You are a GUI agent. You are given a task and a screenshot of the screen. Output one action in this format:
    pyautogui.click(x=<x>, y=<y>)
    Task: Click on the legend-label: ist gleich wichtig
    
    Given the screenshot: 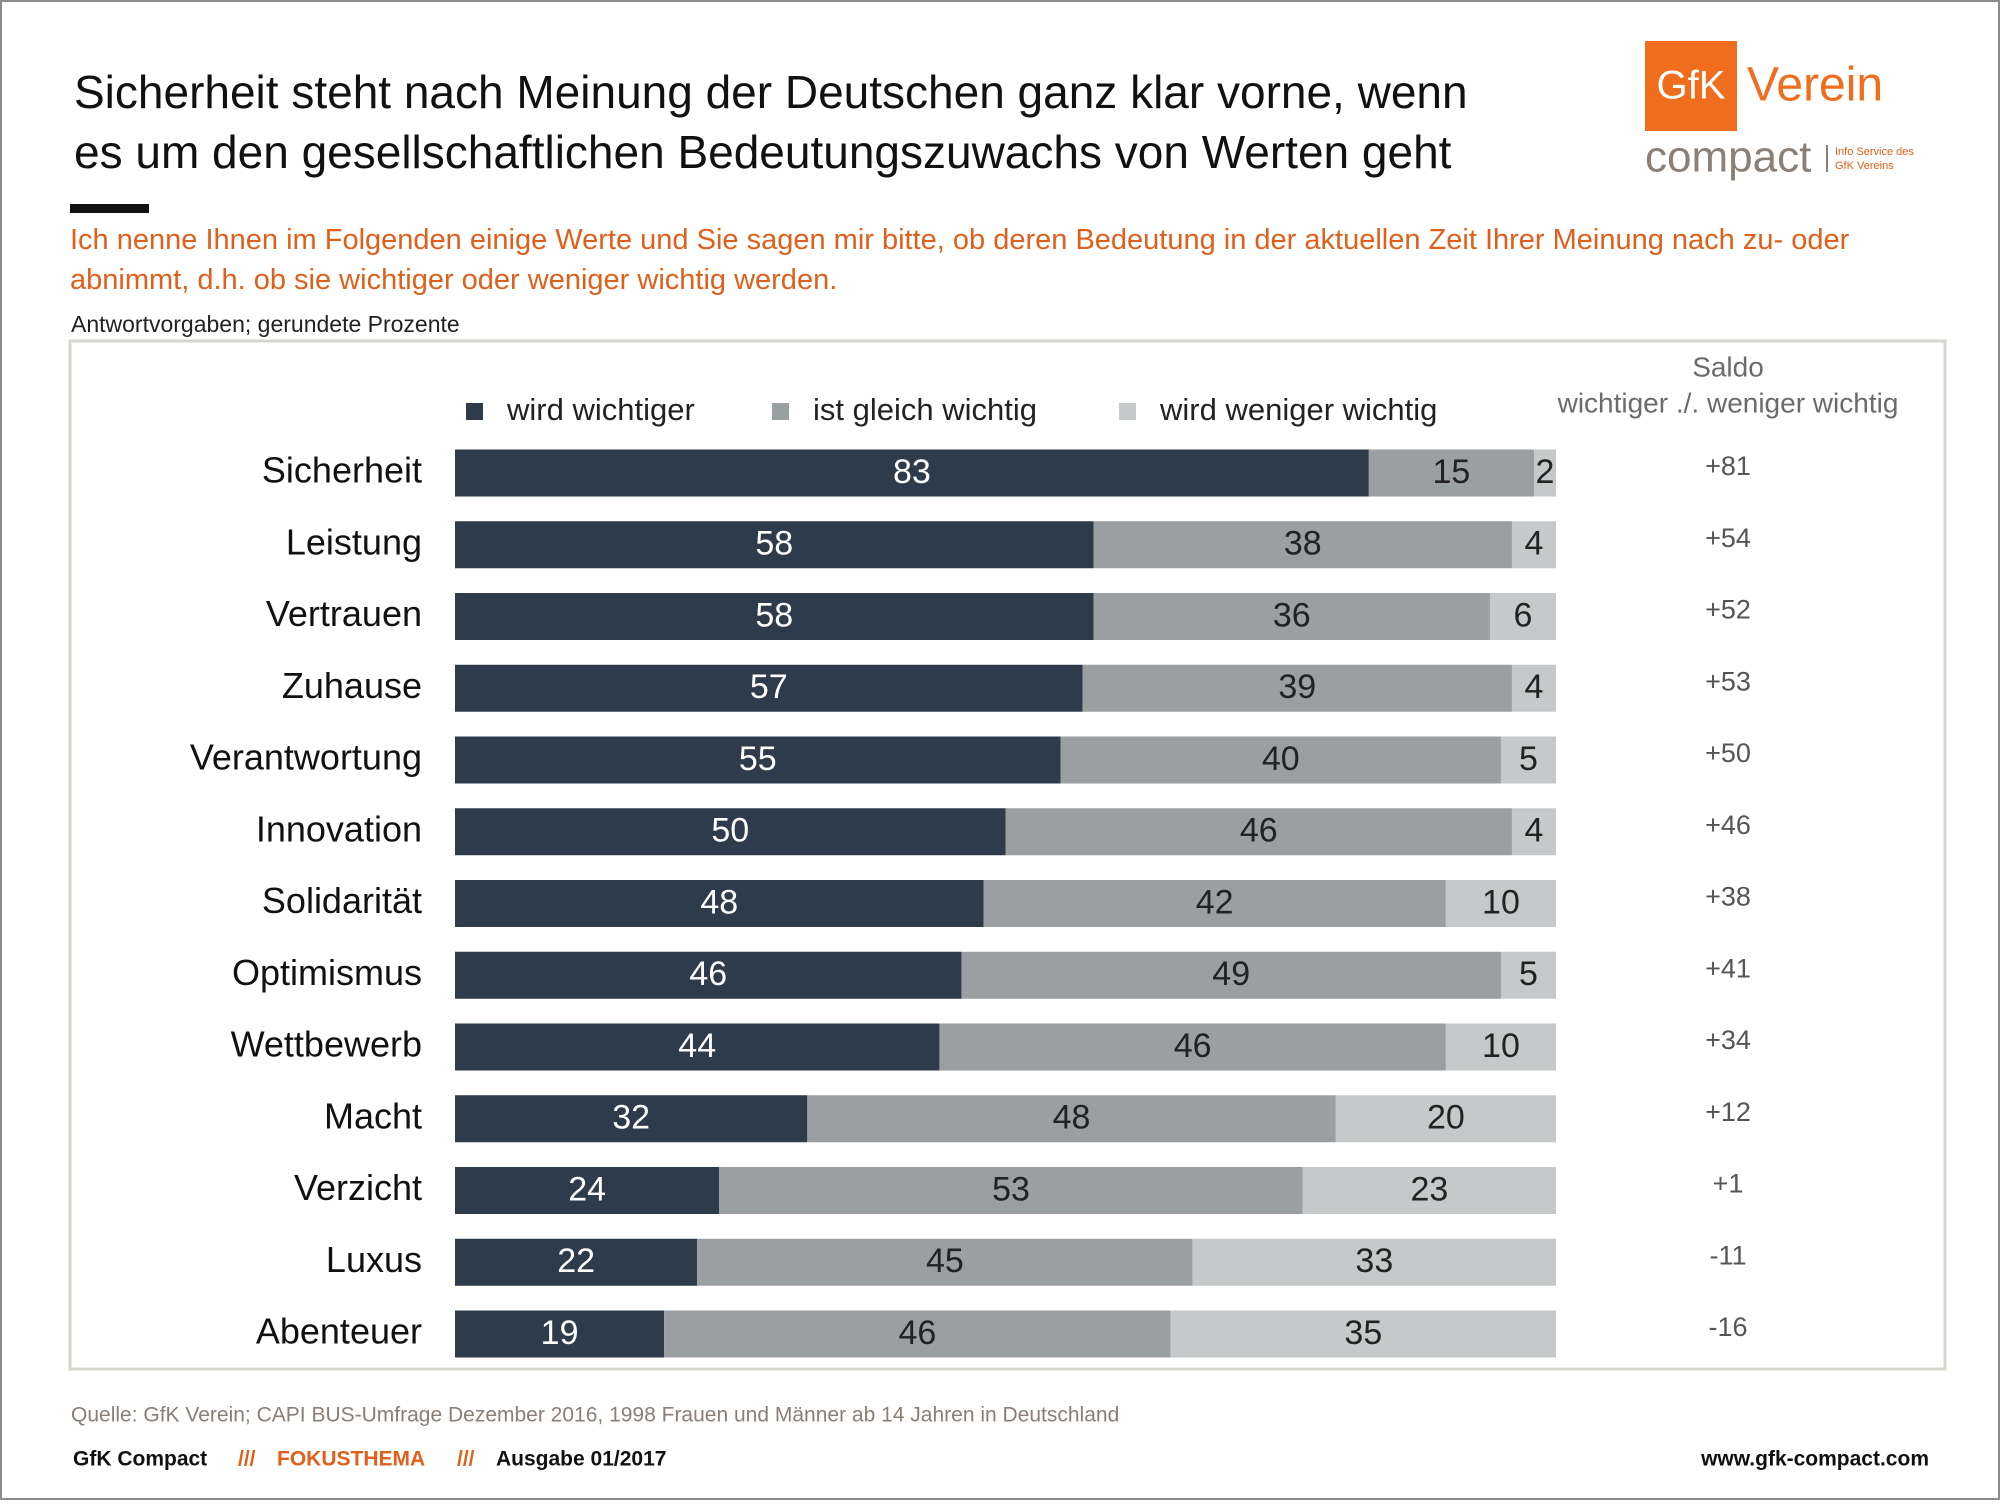 What is the action you would take?
    pyautogui.click(x=925, y=409)
    